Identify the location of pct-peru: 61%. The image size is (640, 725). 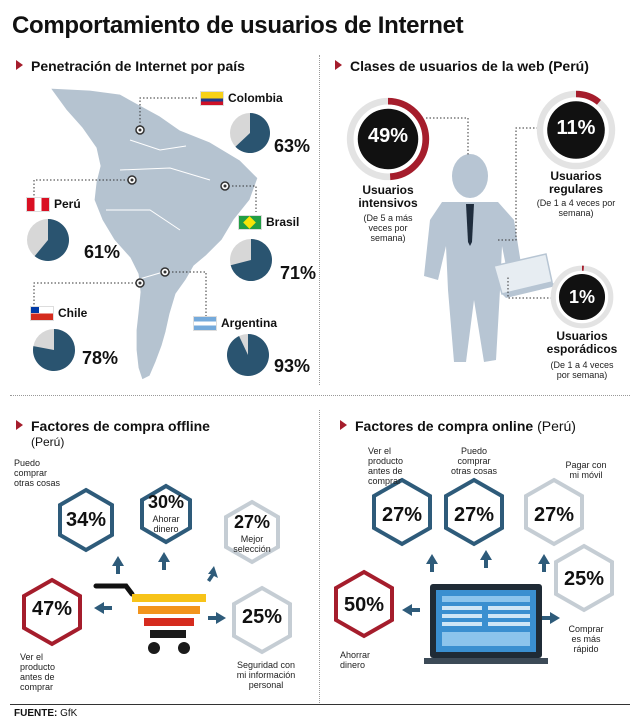
(102, 252).